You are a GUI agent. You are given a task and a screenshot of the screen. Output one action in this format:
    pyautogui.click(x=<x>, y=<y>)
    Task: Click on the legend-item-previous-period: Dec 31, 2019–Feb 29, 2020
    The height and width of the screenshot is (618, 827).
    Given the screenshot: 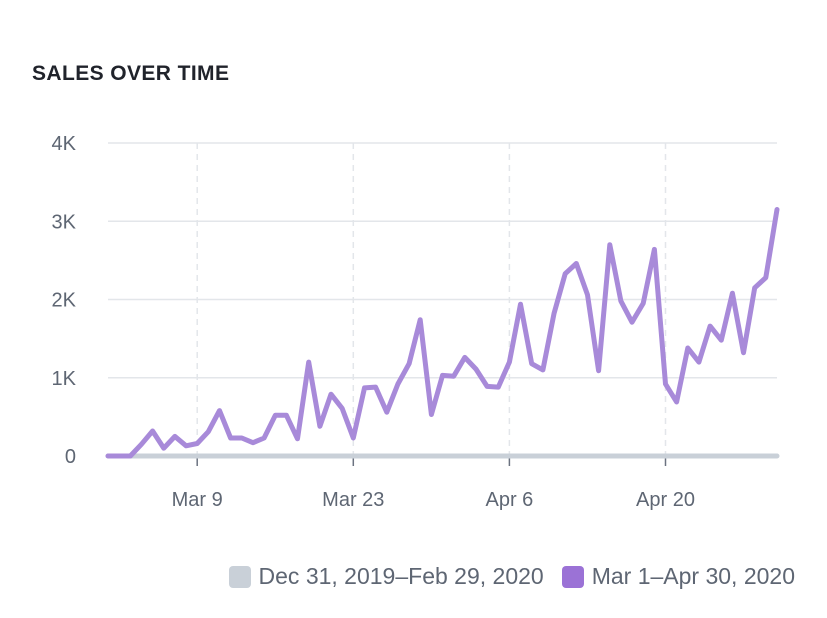 What is the action you would take?
    pyautogui.click(x=386, y=576)
    